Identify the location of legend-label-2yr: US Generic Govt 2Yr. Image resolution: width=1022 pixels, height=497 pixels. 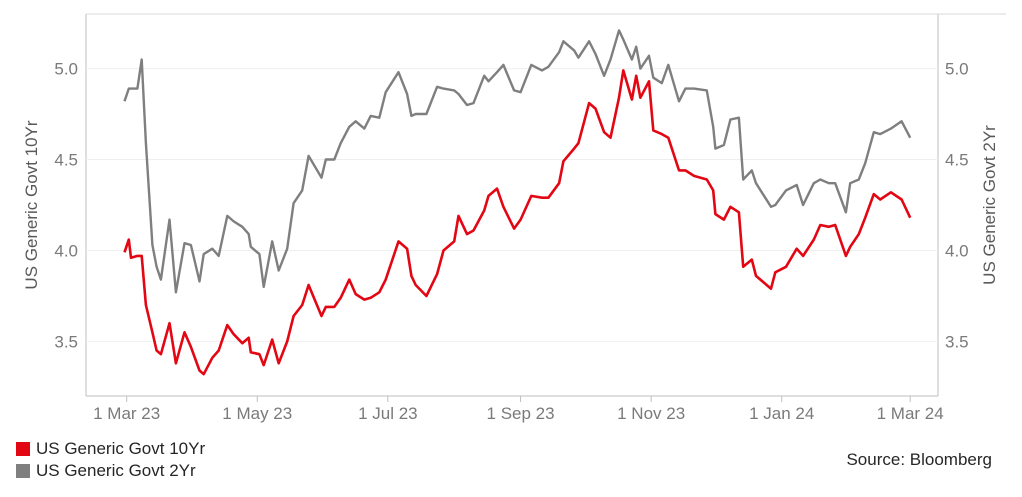
(116, 470).